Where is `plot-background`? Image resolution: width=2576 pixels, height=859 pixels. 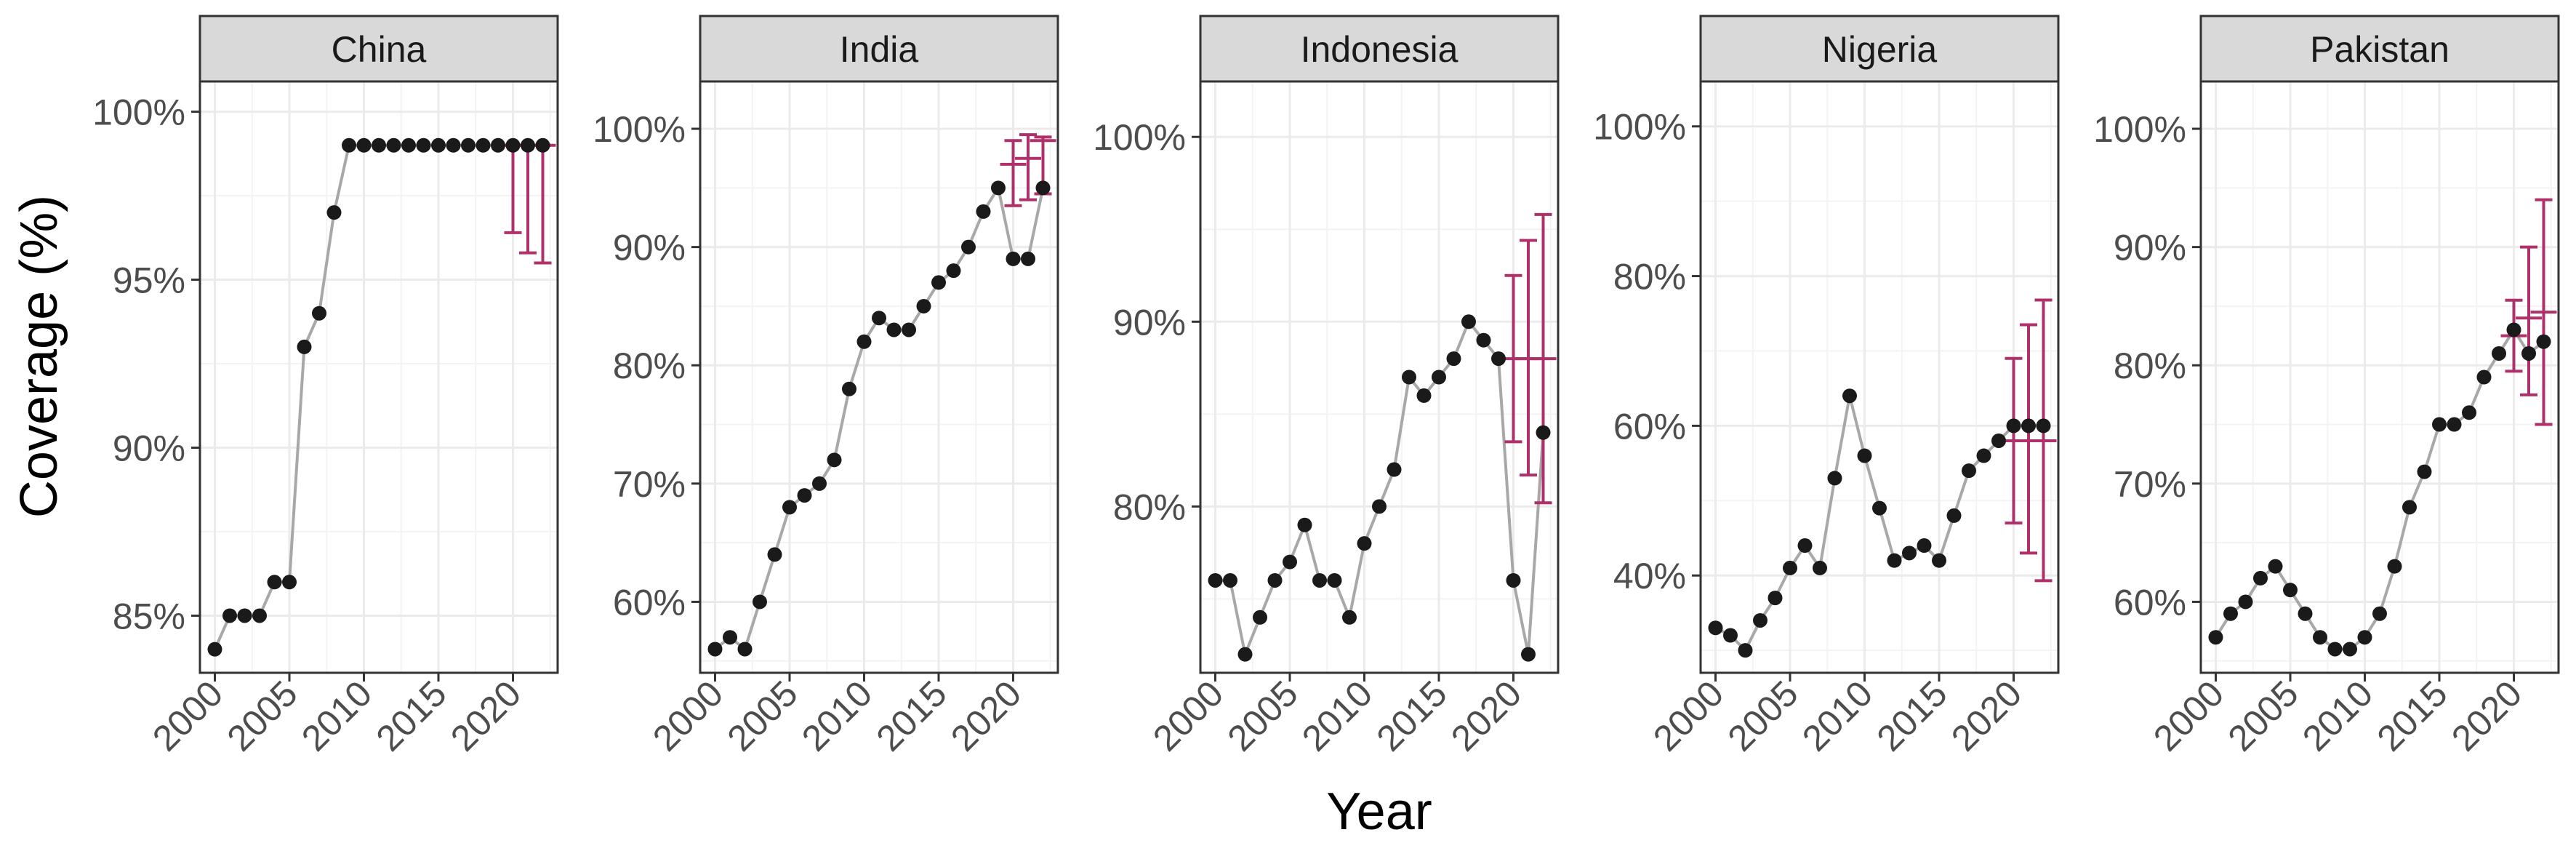
plot-background is located at coordinates (1379, 377).